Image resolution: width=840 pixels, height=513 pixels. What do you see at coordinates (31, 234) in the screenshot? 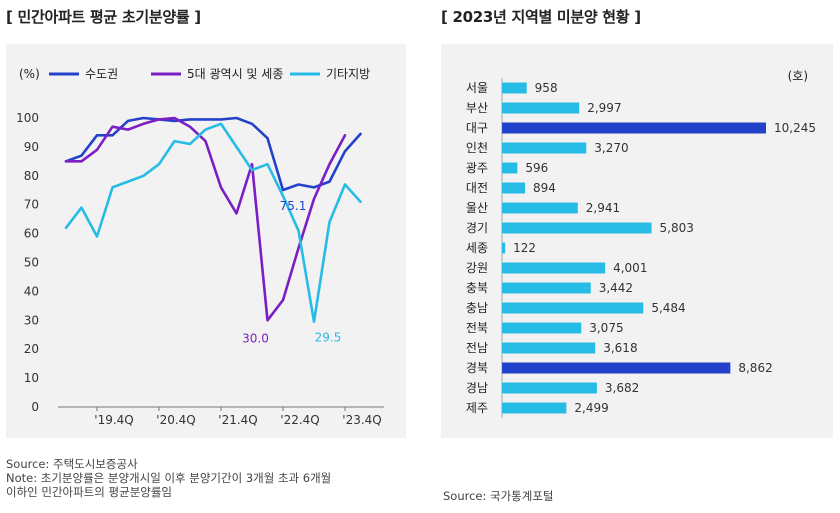
I see `y-tick-label: 60` at bounding box center [31, 234].